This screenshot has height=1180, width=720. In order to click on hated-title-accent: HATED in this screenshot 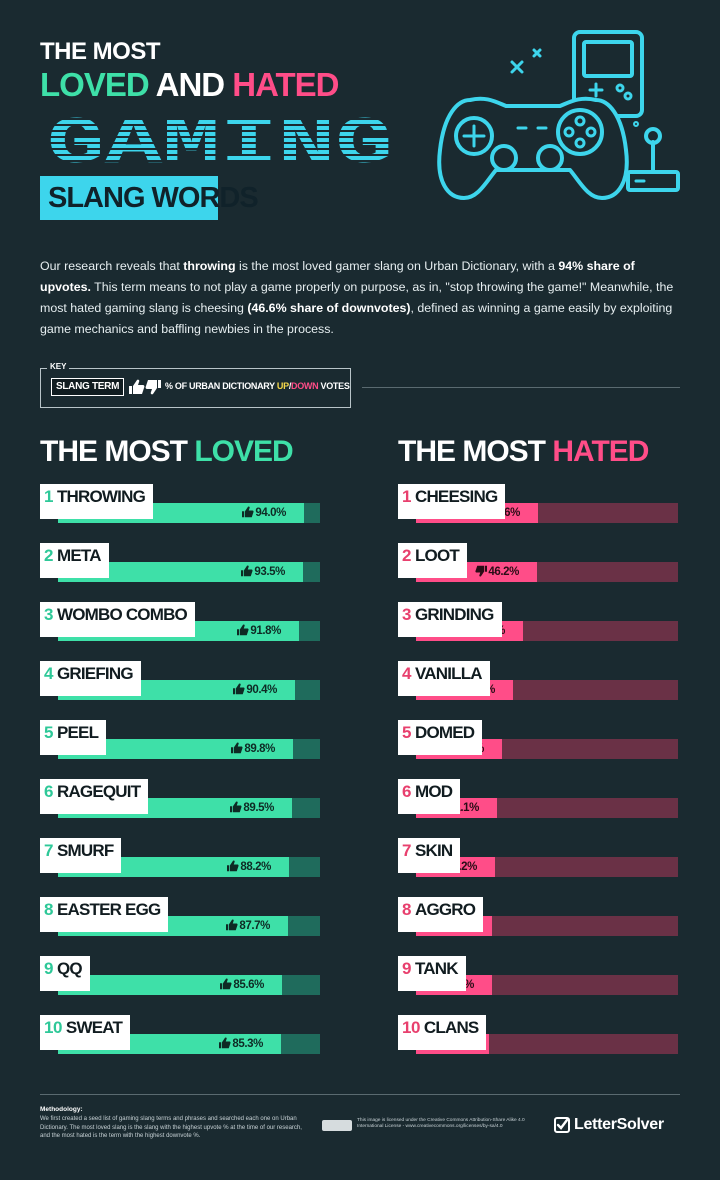, I will do `click(600, 451)`.